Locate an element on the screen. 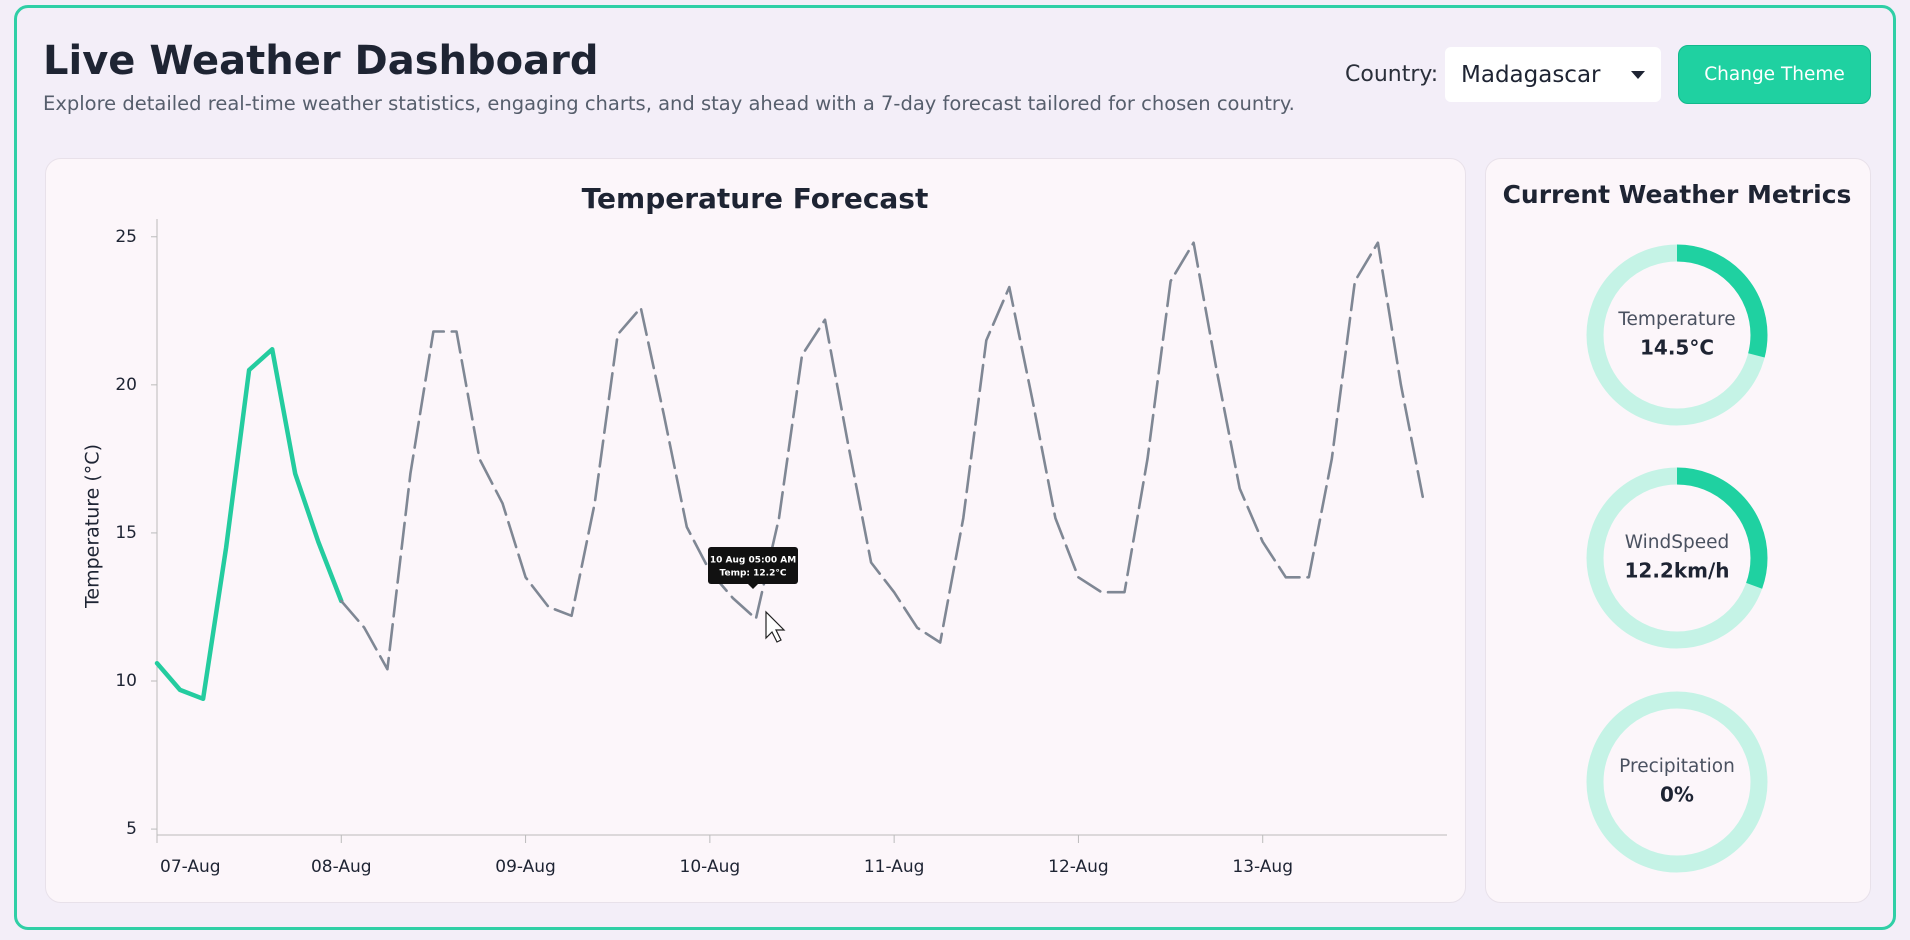 The image size is (1910, 940). tooltip-line: 10 Aug 05:00 AM is located at coordinates (753, 561).